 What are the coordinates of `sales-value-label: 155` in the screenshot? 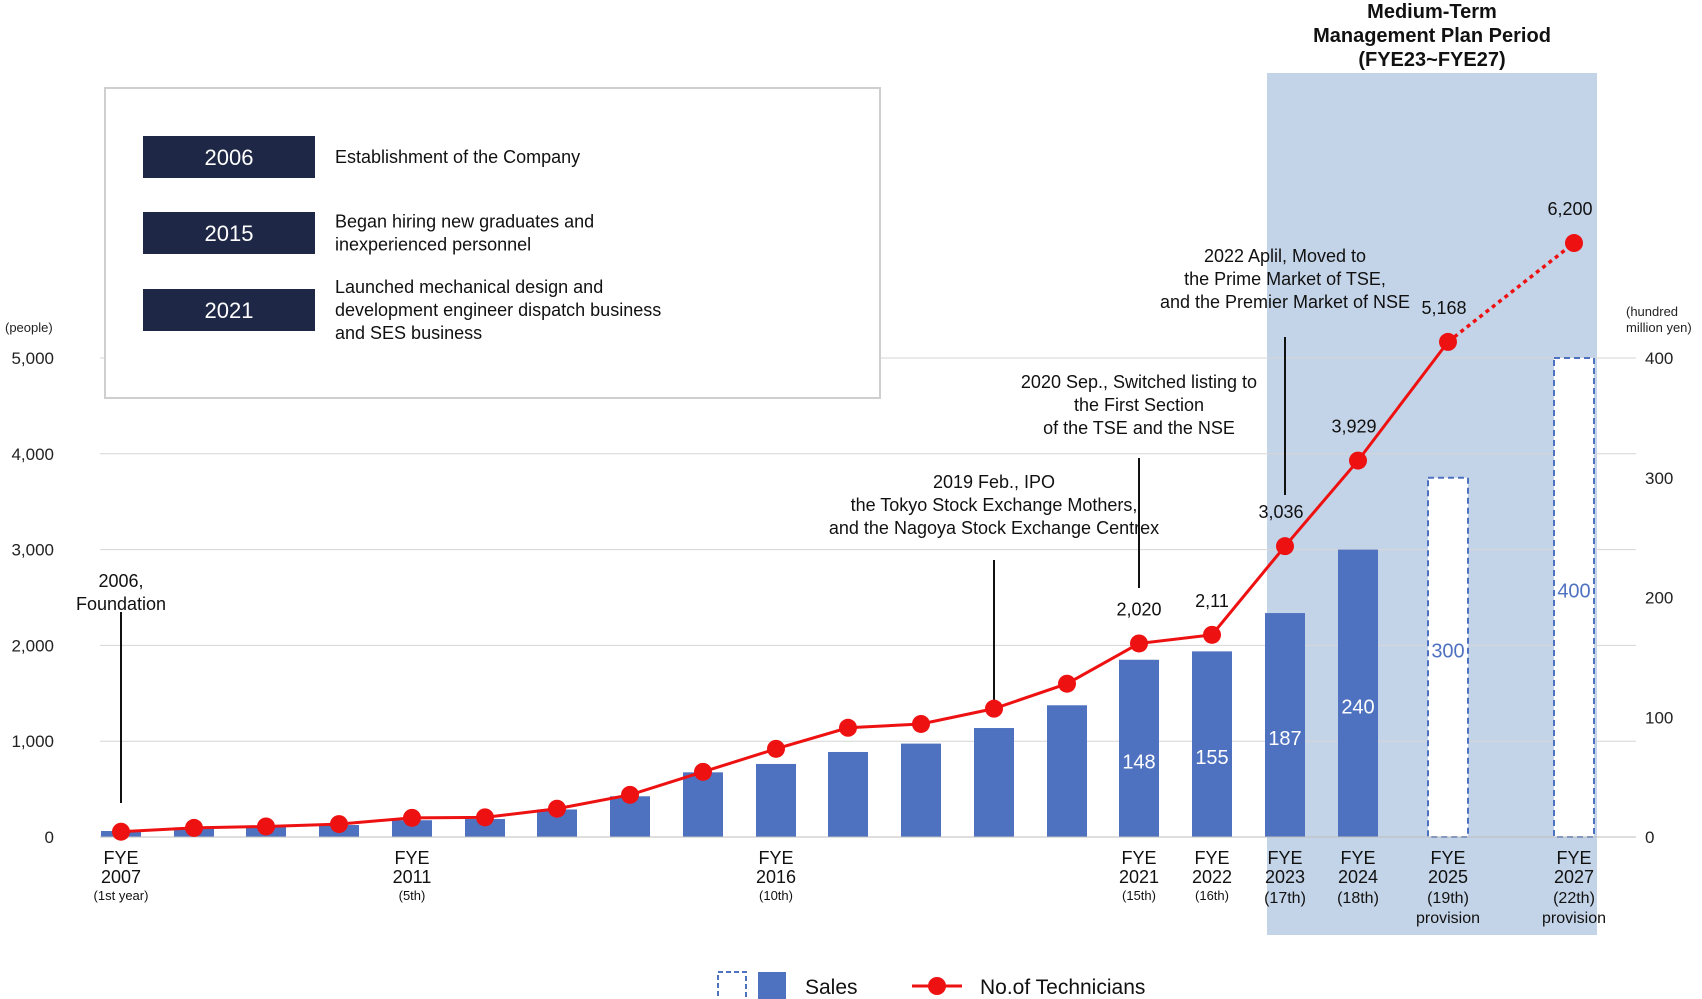 It's located at (1211, 758).